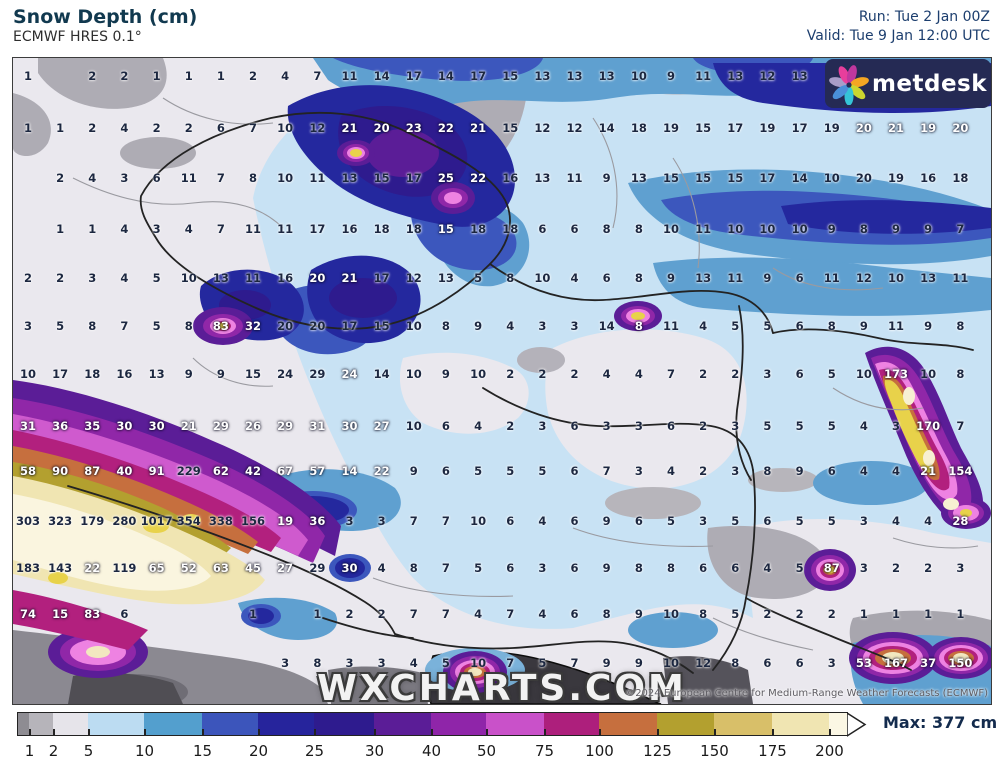  What do you see at coordinates (28, 614) in the screenshot?
I see `grid-value: 74` at bounding box center [28, 614].